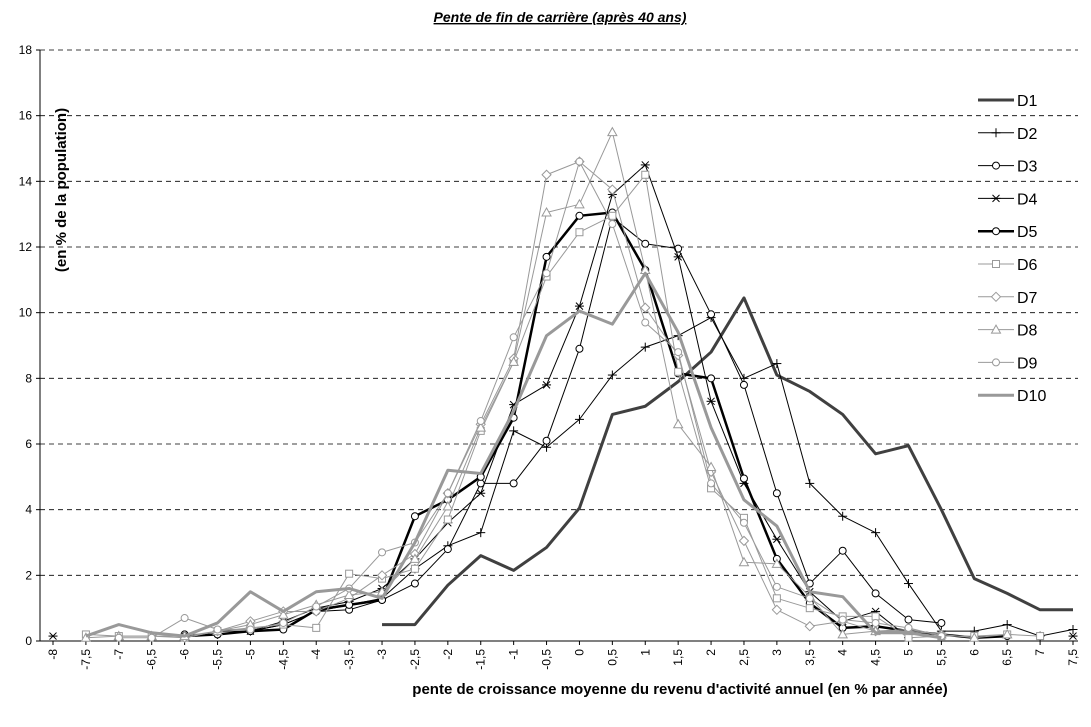 Image resolution: width=1091 pixels, height=727 pixels. Describe the element at coordinates (1008, 298) in the screenshot. I see `legend-entry: D7` at that location.